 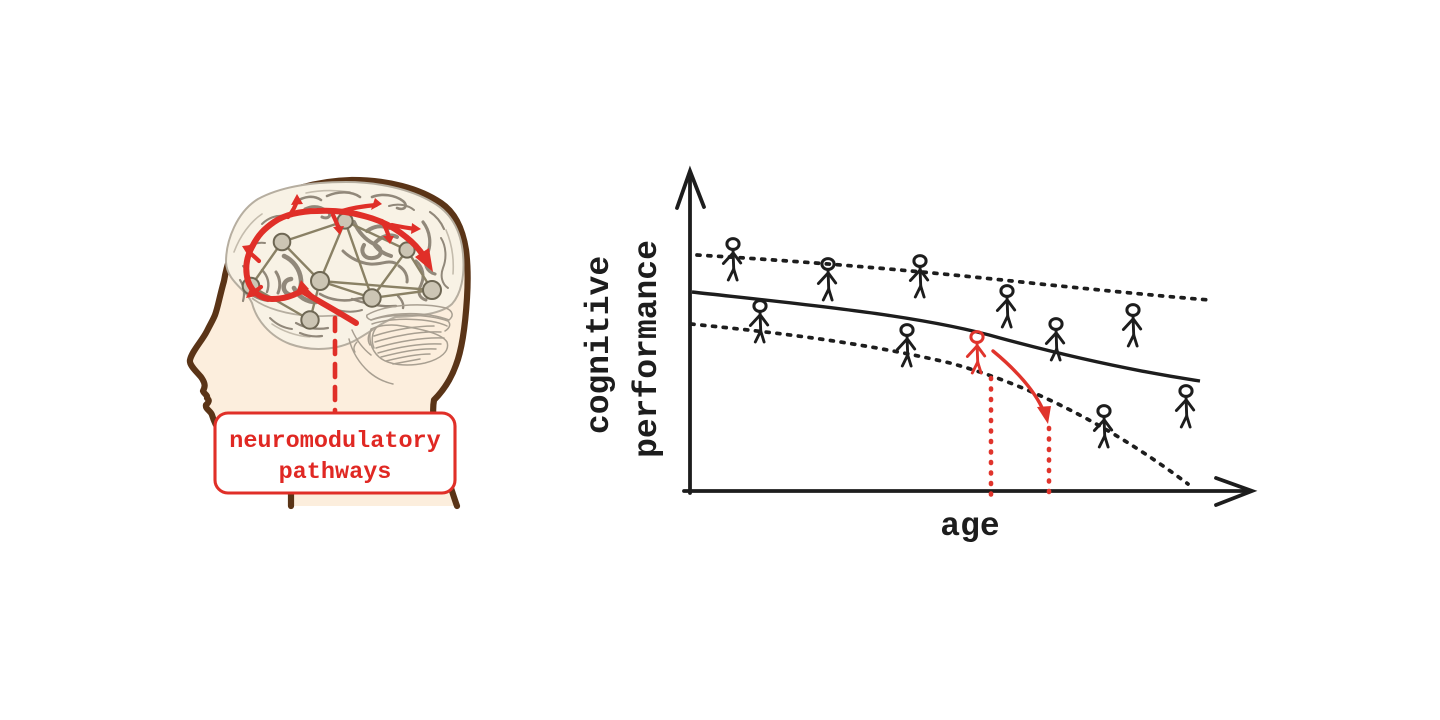 I want to click on svg-text: age, so click(x=969, y=526).